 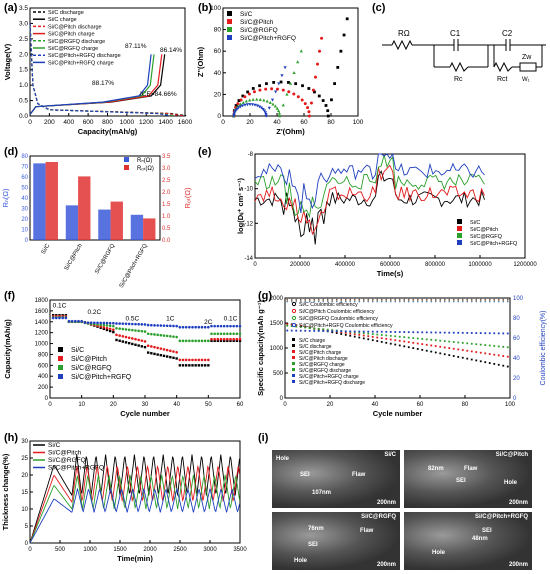 I want to click on y-tick-label: -14, so click(x=248, y=259).